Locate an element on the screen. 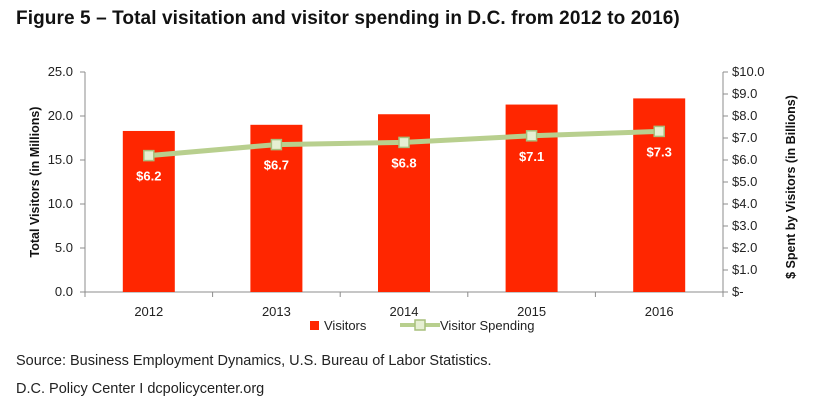 The image size is (827, 417). x-tick-label: 2015 is located at coordinates (531, 311).